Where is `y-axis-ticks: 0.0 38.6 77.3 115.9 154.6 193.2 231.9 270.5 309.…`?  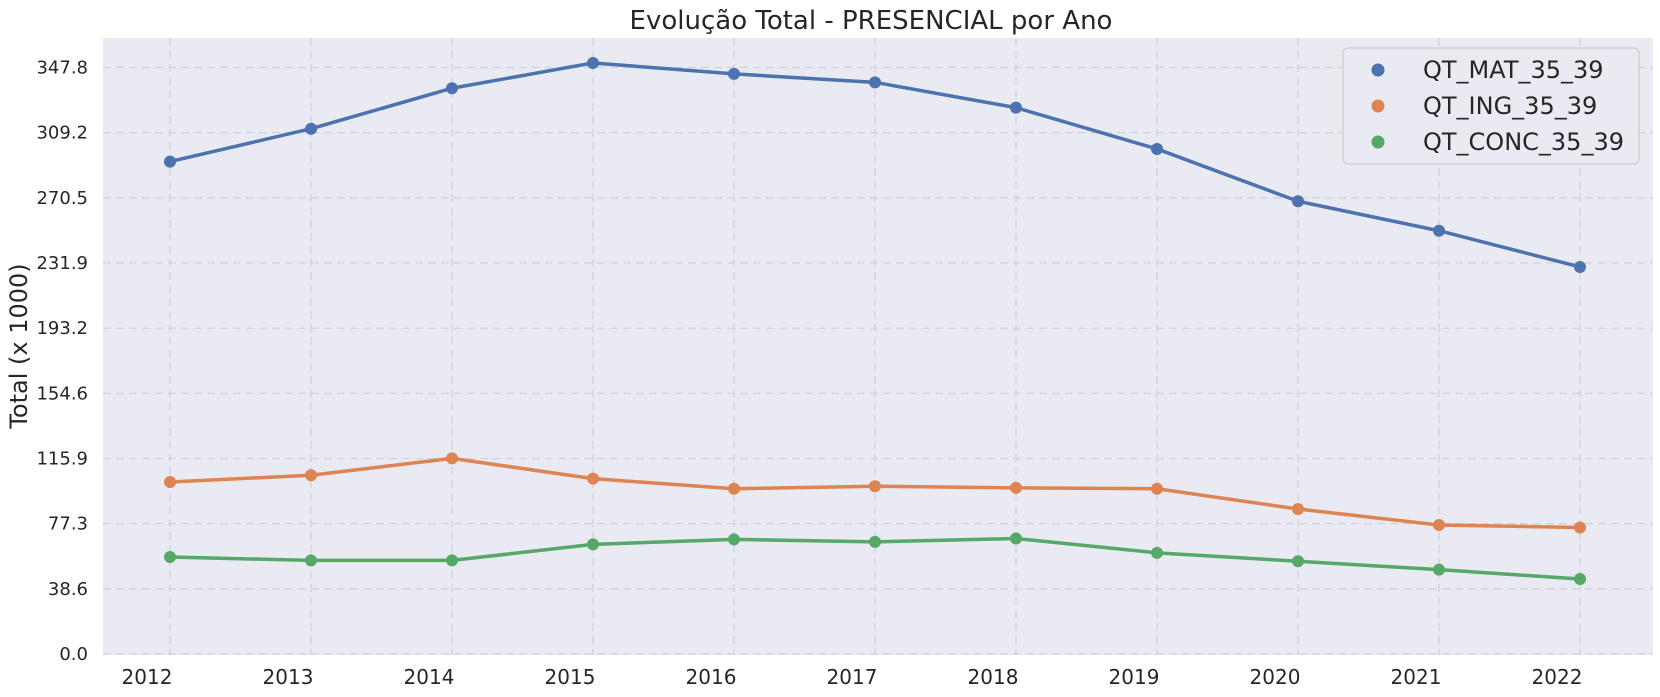
y-axis-ticks: 0.0 38.6 77.3 115.9 154.6 193.2 231.9 270.5 309.… is located at coordinates (62, 362).